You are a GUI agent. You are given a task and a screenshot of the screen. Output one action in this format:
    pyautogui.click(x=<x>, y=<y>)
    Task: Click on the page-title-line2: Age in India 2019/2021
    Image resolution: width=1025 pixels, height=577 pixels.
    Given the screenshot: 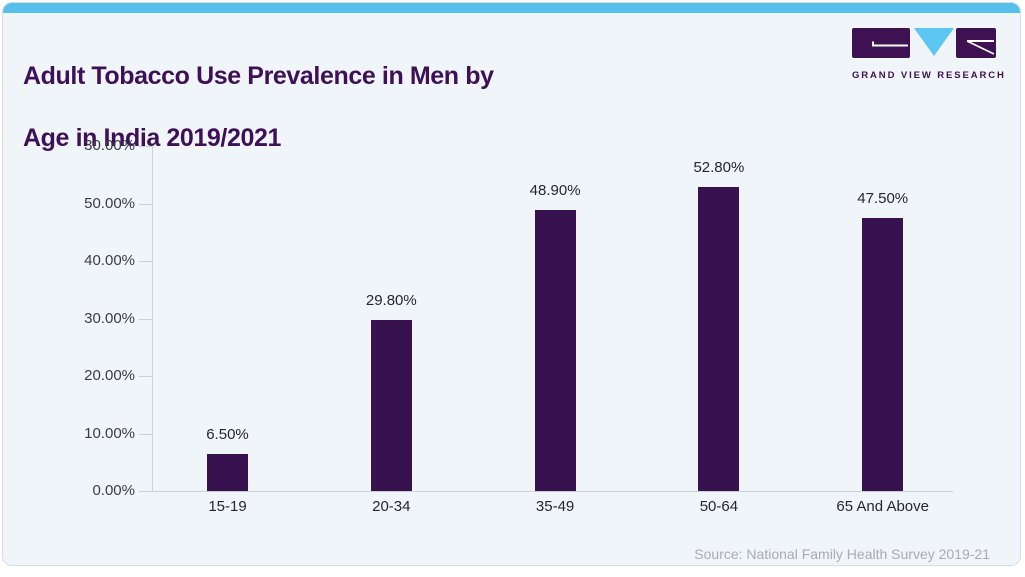 What is the action you would take?
    pyautogui.click(x=152, y=138)
    